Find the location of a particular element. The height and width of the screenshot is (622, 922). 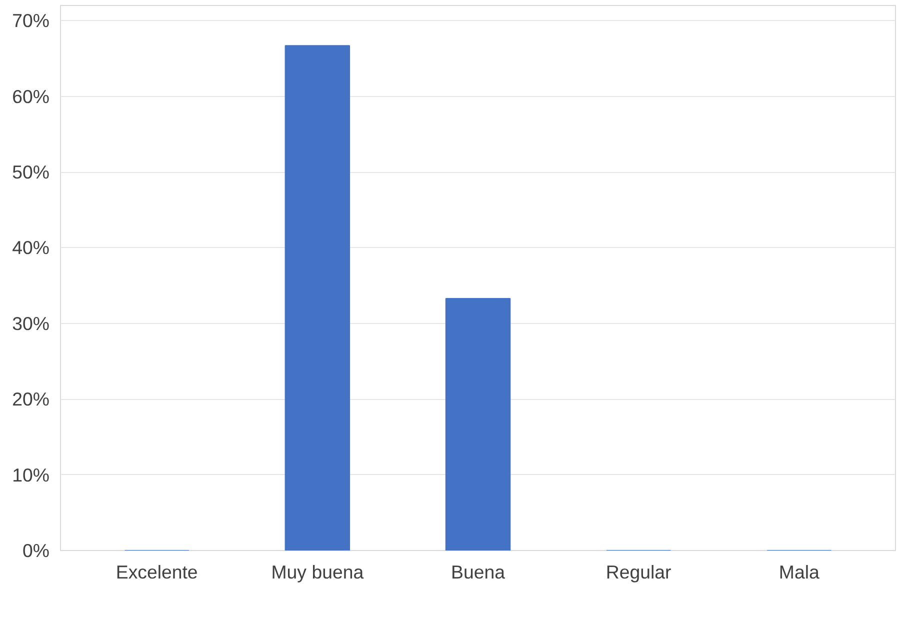

y-tick-label: 70% is located at coordinates (31, 21).